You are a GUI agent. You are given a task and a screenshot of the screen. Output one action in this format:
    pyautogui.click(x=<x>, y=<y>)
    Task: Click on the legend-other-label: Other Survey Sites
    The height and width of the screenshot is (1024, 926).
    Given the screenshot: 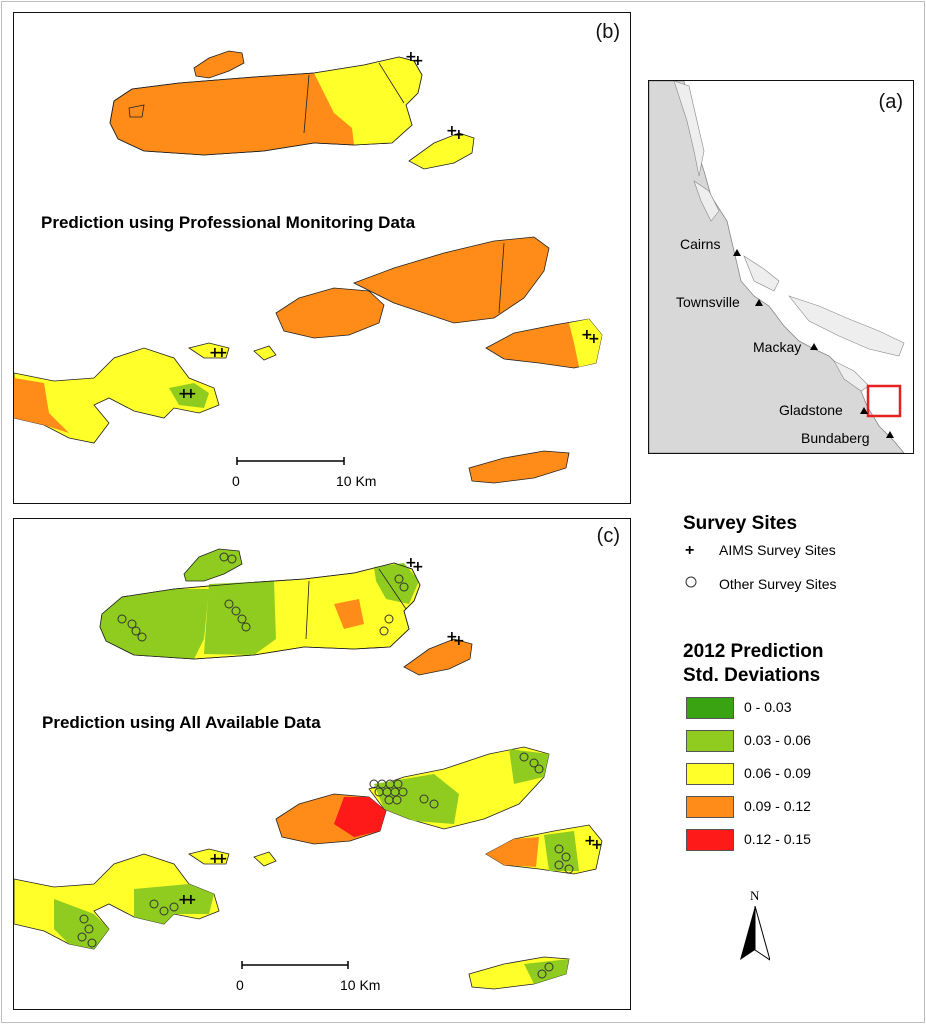 What is the action you would take?
    pyautogui.click(x=778, y=584)
    